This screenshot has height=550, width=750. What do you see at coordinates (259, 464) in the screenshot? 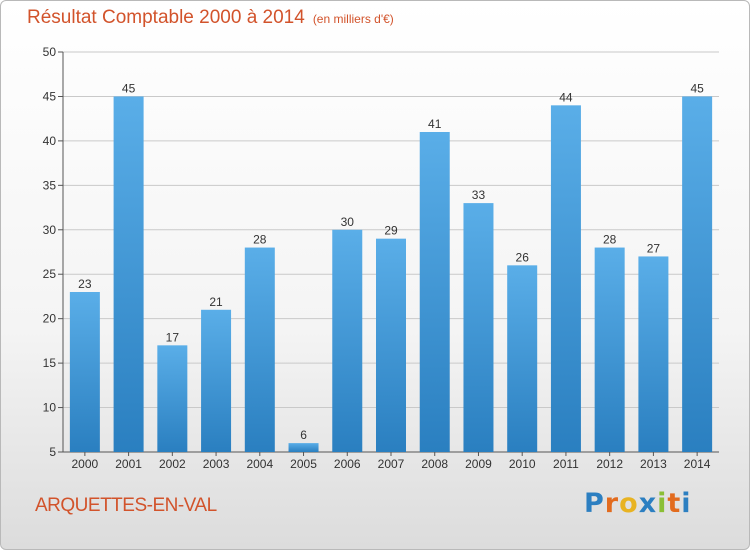
I see `x-tick-label: 2004` at bounding box center [259, 464].